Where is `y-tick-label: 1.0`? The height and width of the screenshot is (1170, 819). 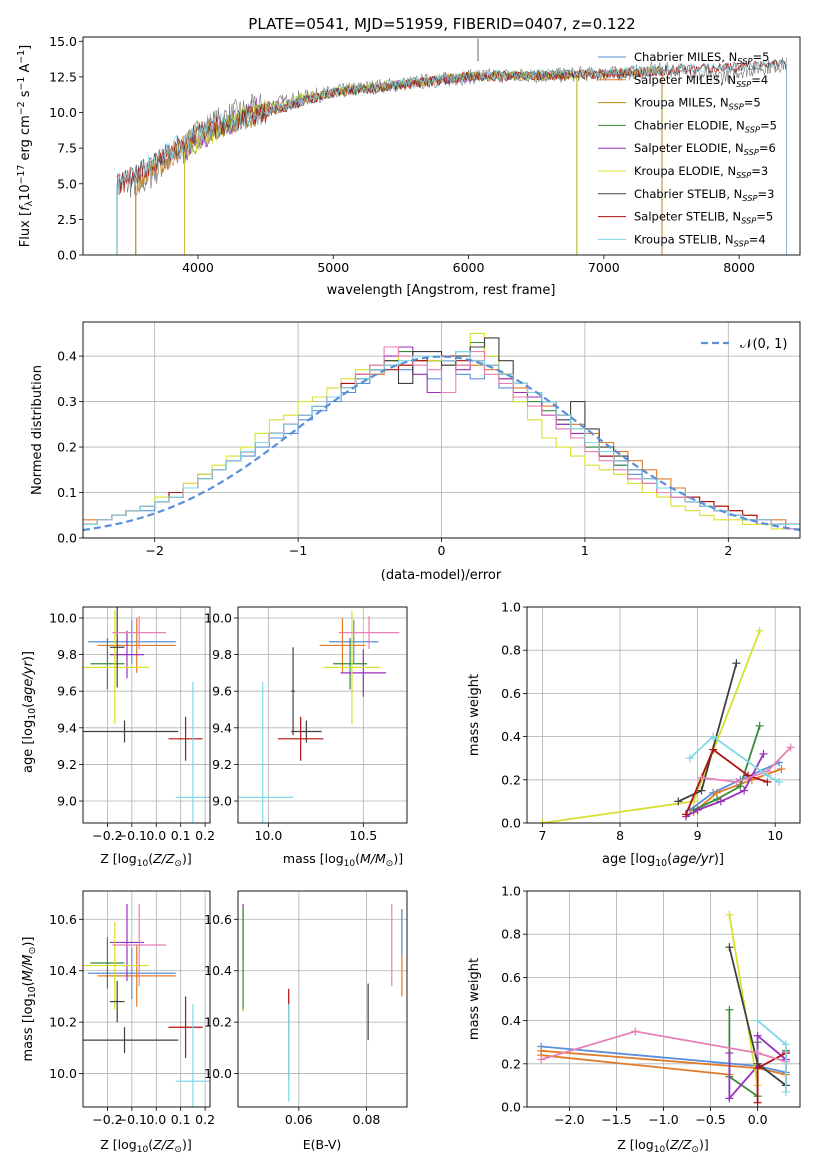 y-tick-label: 1.0 is located at coordinates (511, 607).